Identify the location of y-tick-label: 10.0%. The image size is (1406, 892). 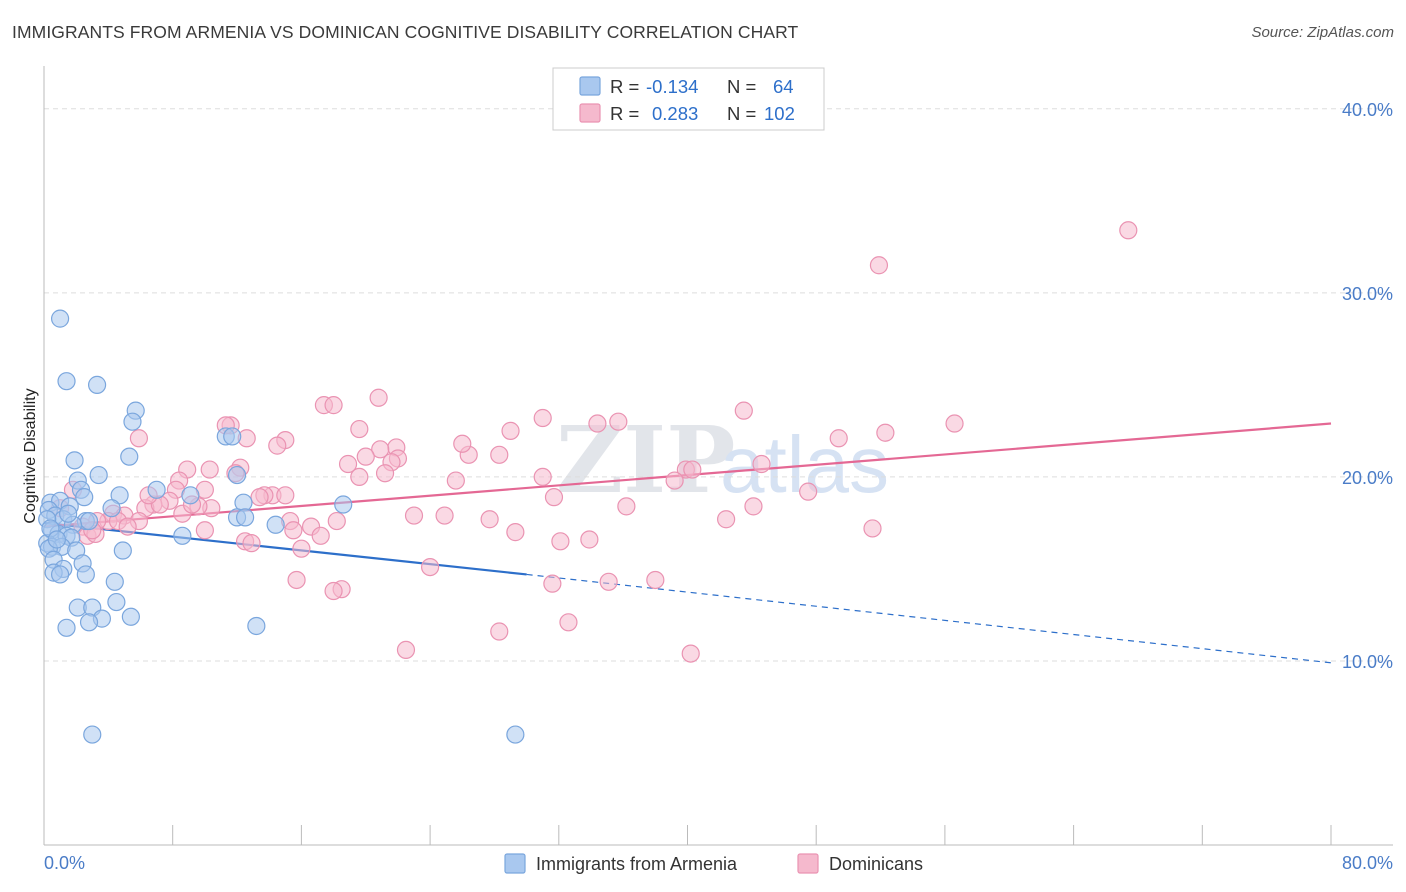
(1367, 662).